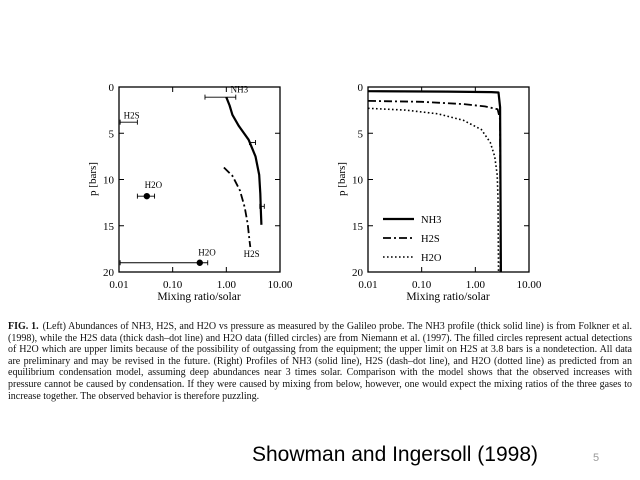 Image resolution: width=640 pixels, height=480 pixels. Describe the element at coordinates (596, 458) in the screenshot. I see `page-number: 5` at that location.